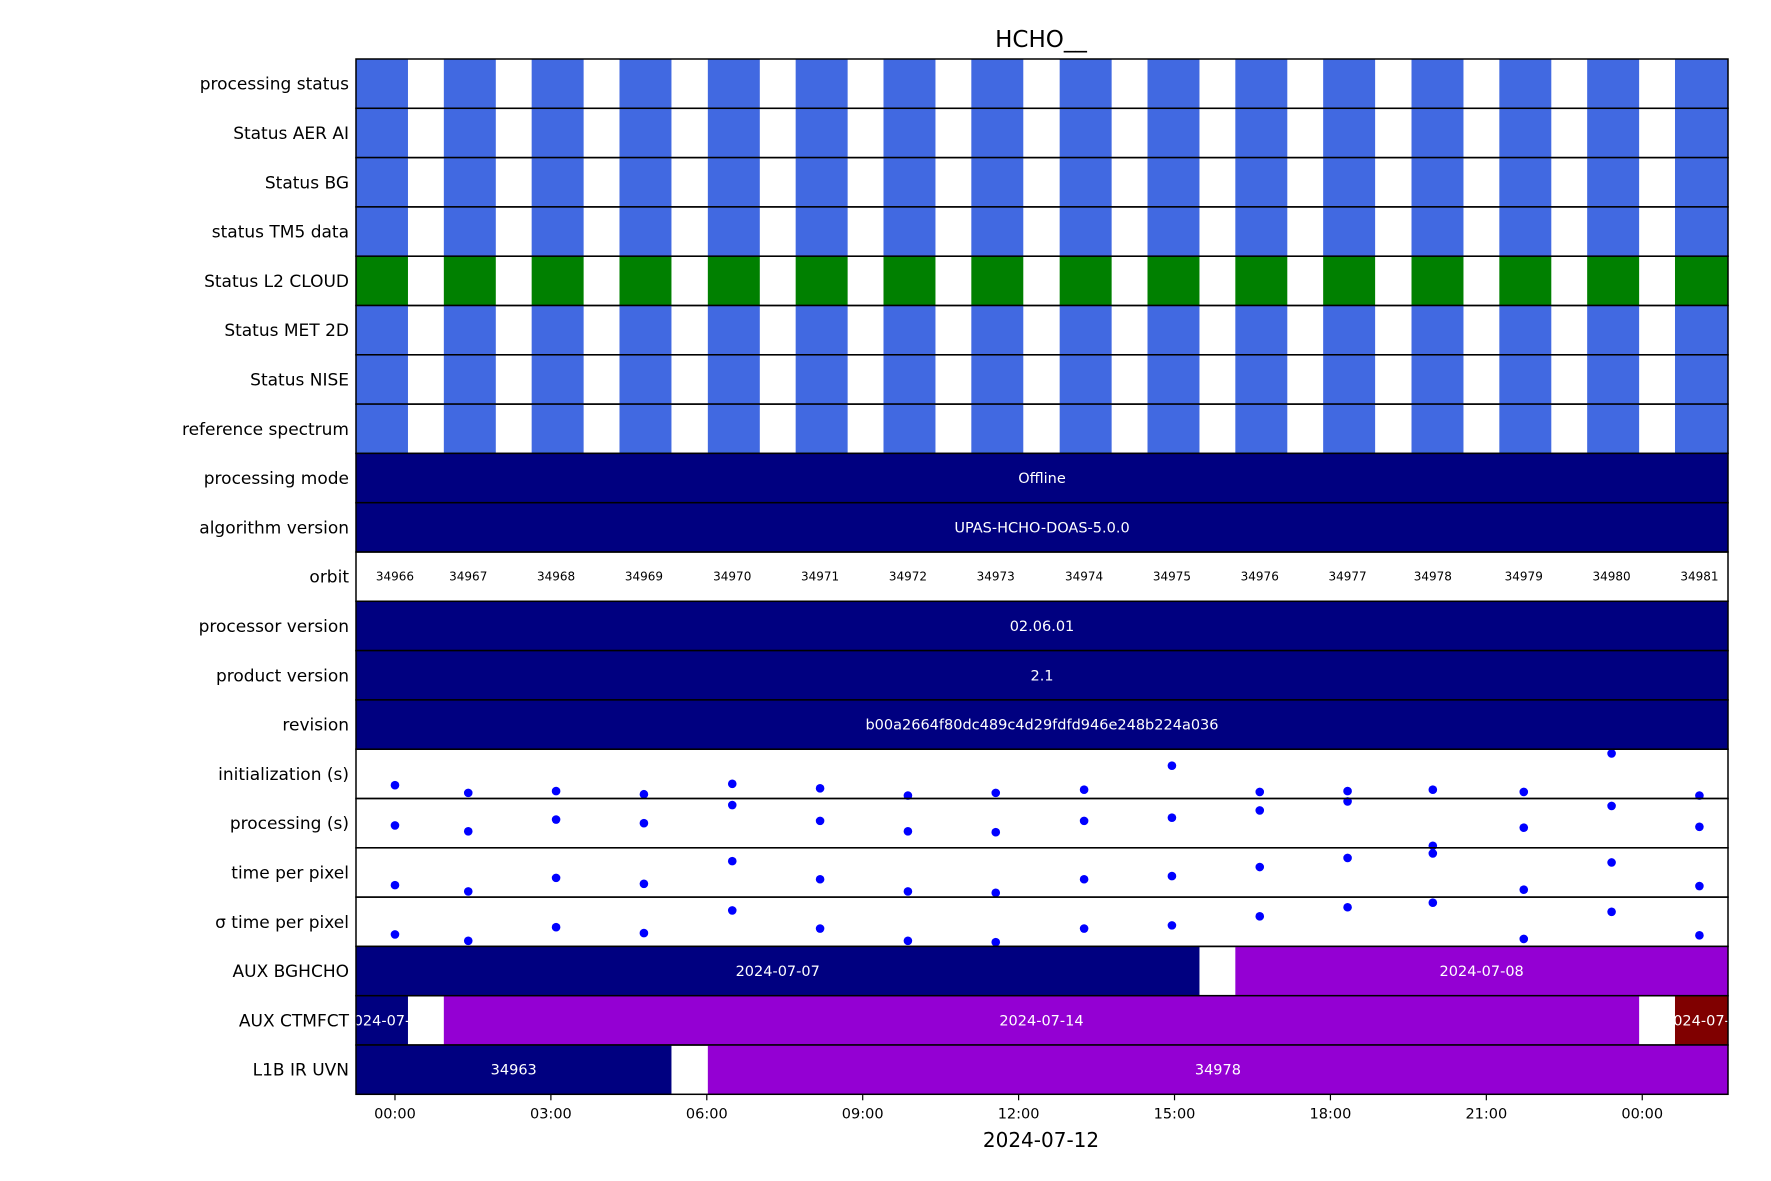  I want to click on x-tick-label-1: 03:00, so click(551, 1114).